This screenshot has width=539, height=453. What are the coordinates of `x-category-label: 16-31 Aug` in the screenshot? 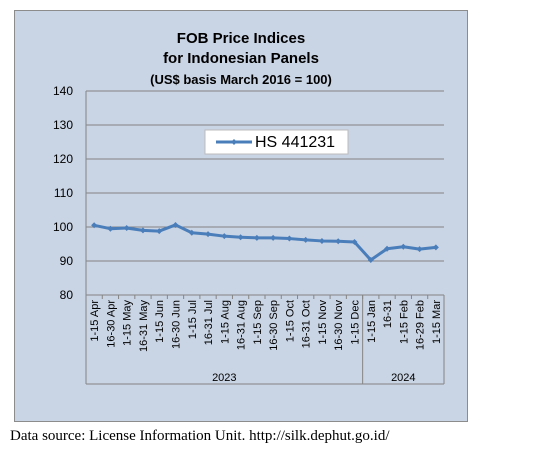 It's located at (242, 325).